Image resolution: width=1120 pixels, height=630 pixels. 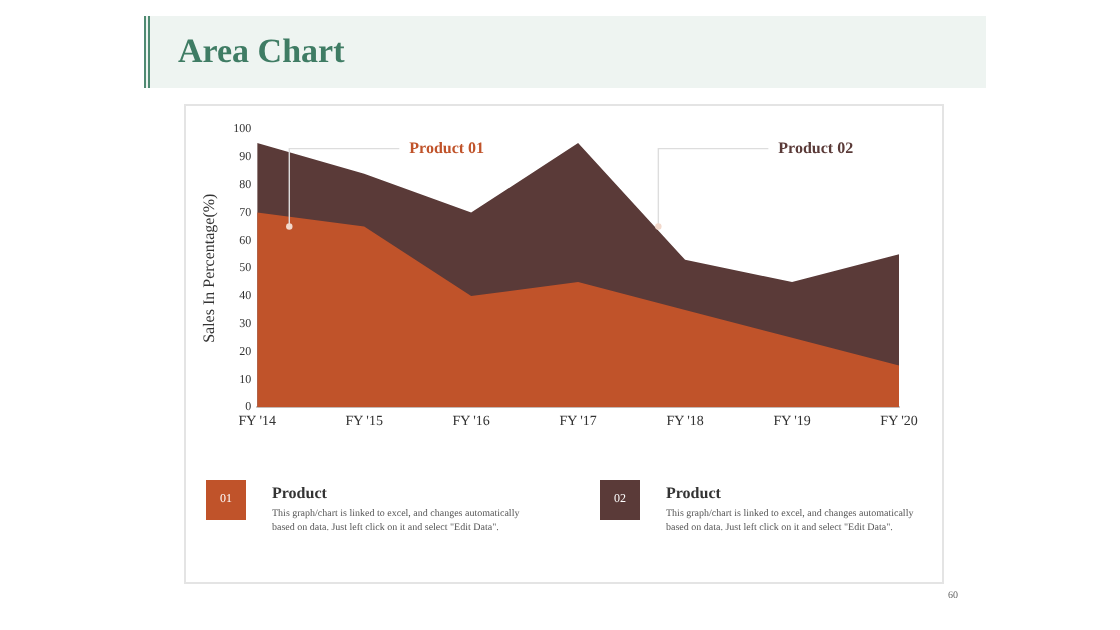 What do you see at coordinates (568, 52) in the screenshot?
I see `chart-title: Area Chart` at bounding box center [568, 52].